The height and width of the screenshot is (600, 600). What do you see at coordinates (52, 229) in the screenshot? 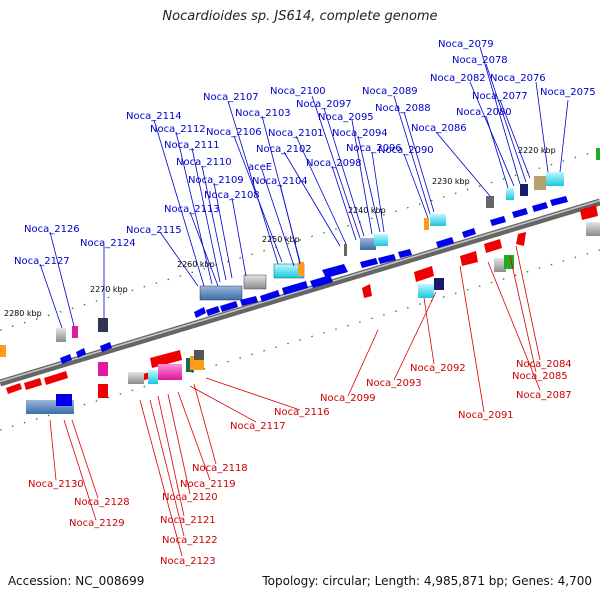
I see `gene-label: Noca_2126` at bounding box center [52, 229].